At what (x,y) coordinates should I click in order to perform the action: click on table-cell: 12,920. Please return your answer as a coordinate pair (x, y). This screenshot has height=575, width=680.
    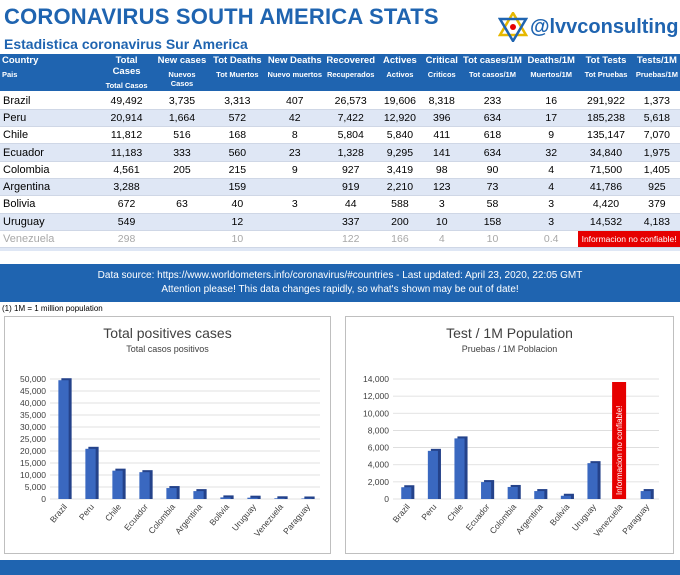
    Looking at the image, I should click on (400, 118).